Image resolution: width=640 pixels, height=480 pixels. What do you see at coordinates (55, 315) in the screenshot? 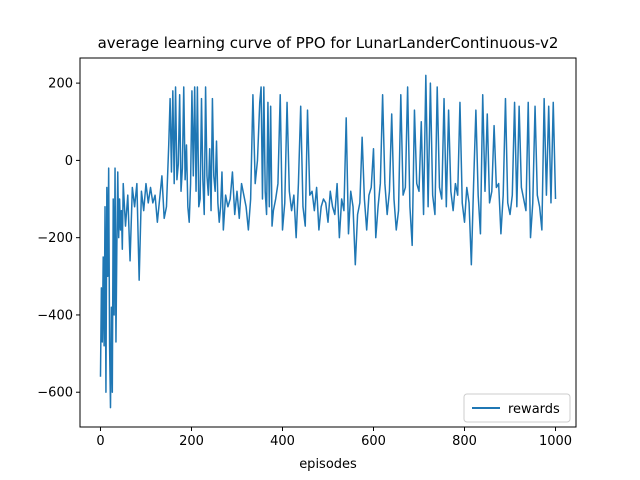
I see `y-tick-label: −400` at bounding box center [55, 315].